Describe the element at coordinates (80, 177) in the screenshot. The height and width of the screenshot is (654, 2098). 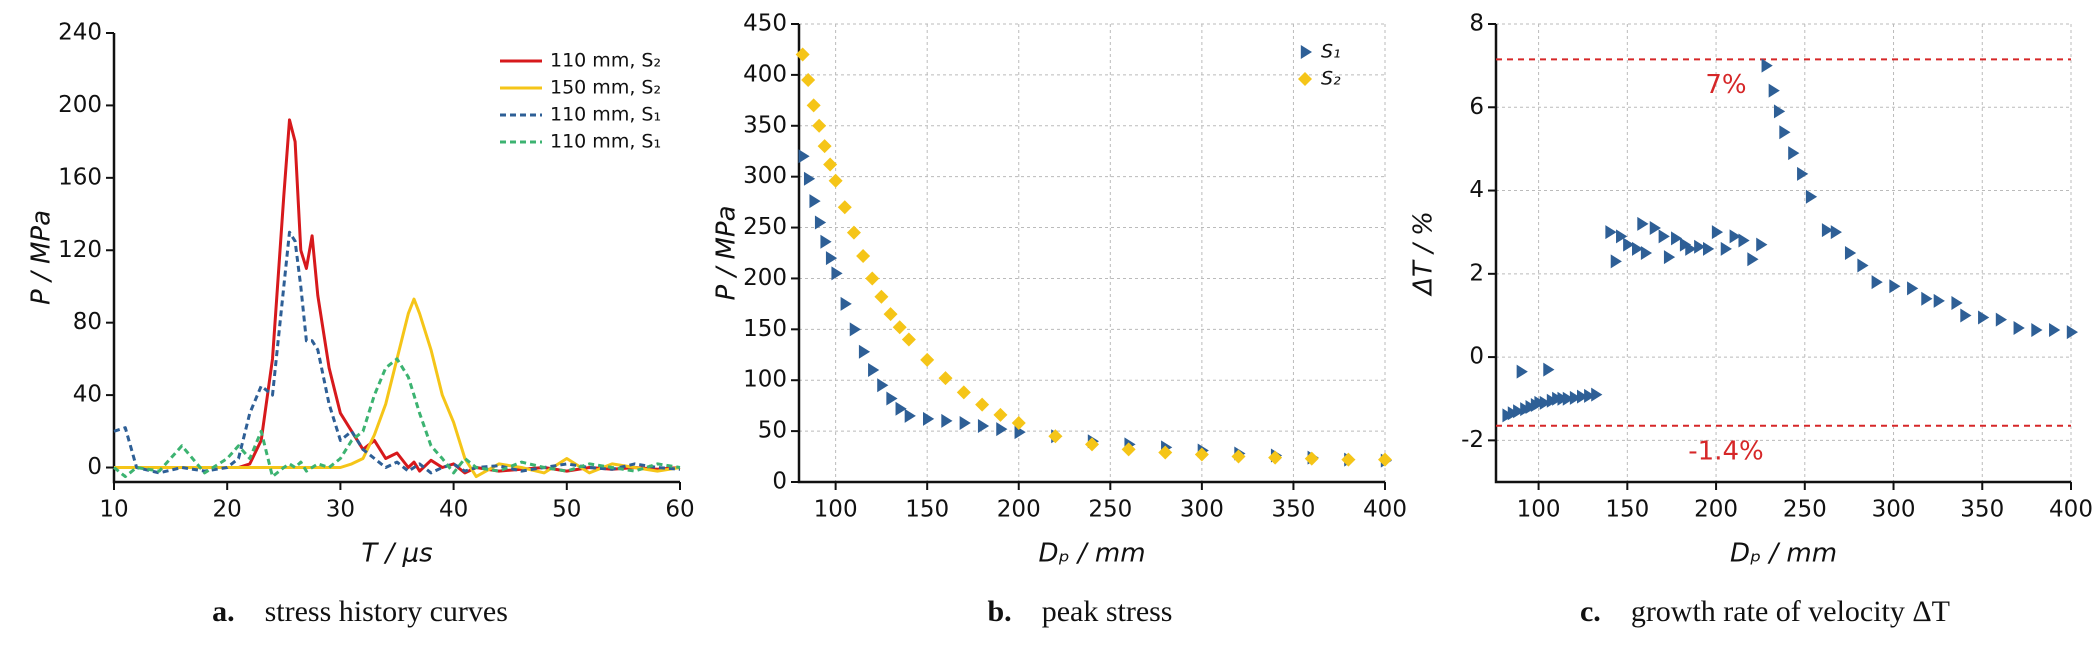
I see `y-tick-label: 160` at that location.